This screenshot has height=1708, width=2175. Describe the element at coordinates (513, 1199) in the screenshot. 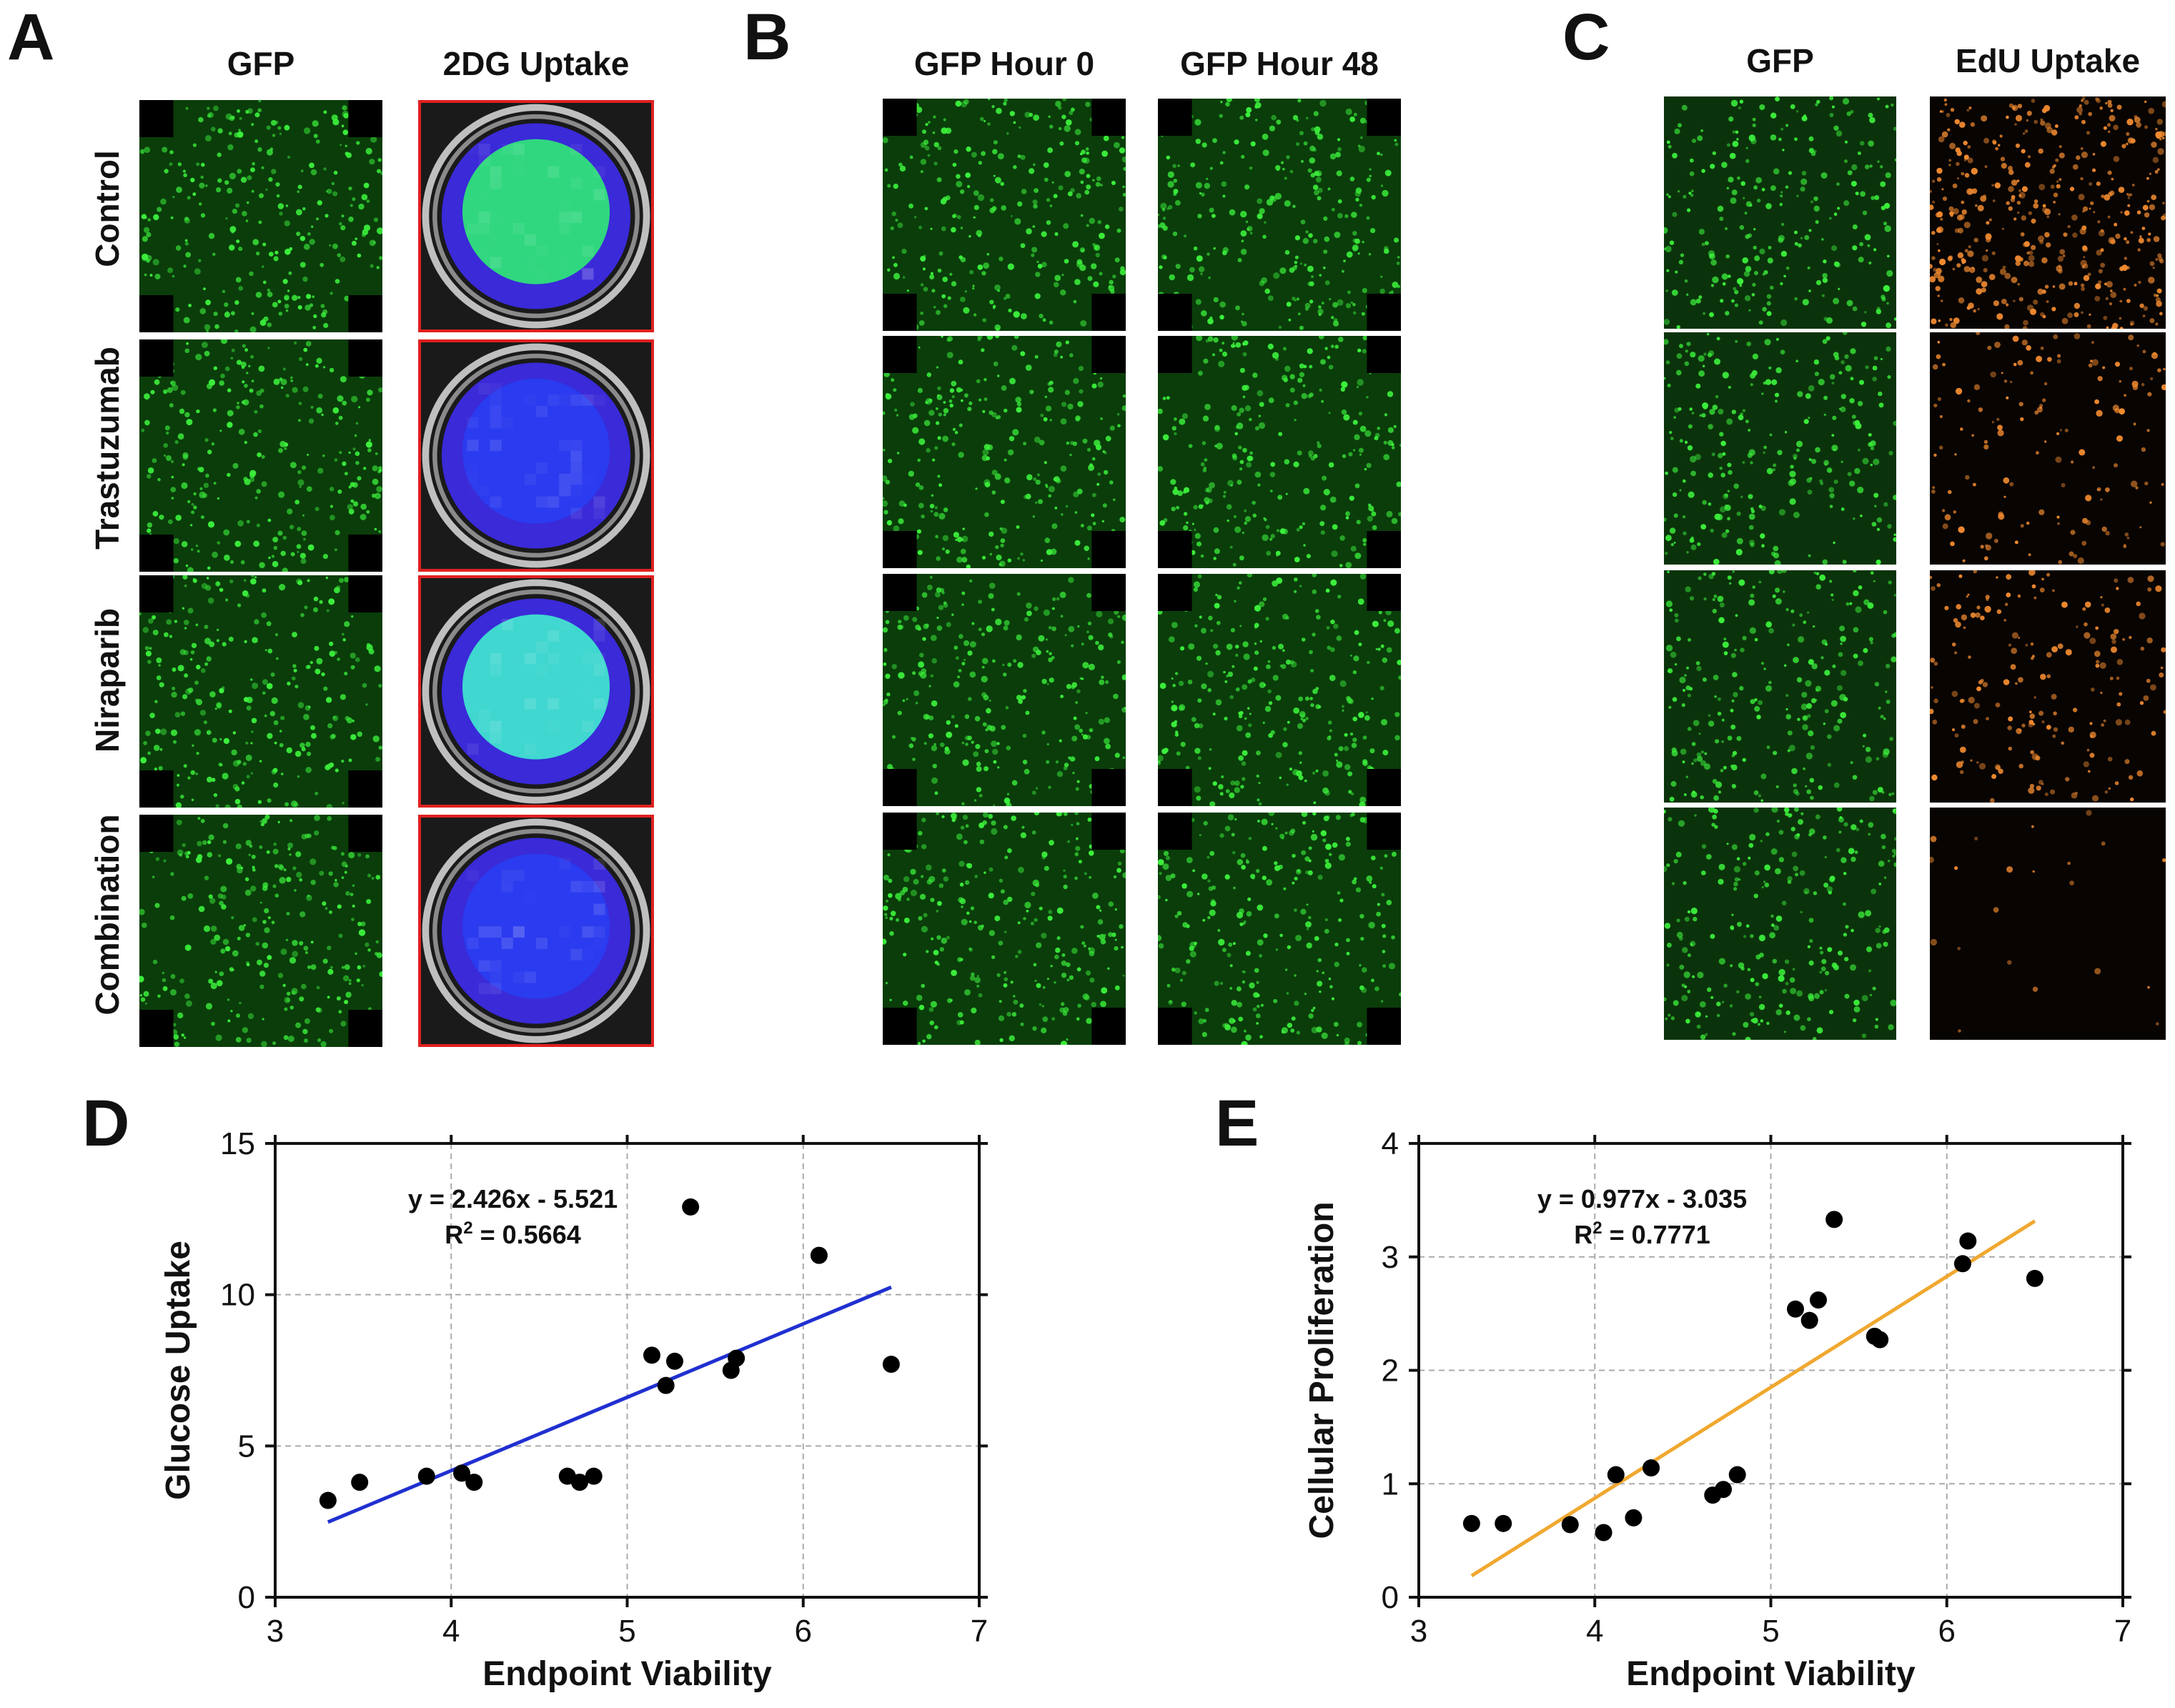

I see `fit-equation: y = 2.426x - 5.521` at that location.